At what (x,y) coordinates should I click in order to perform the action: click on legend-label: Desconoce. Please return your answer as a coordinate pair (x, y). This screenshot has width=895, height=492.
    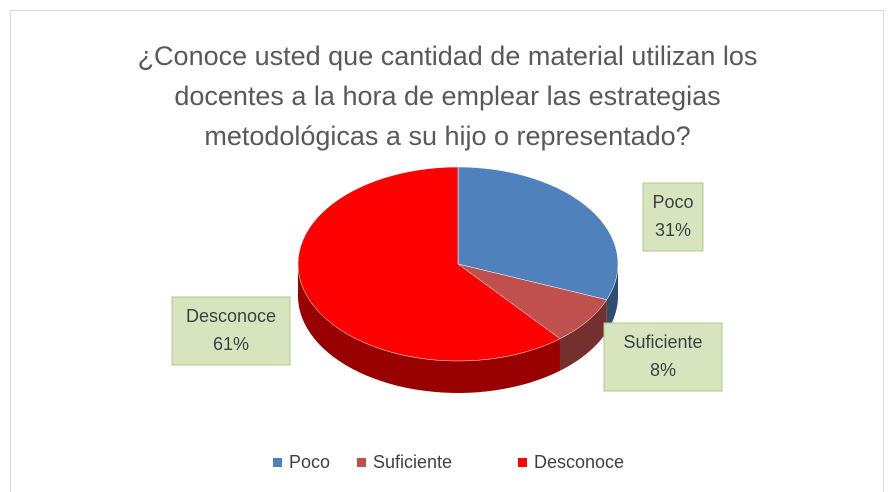
    Looking at the image, I should click on (579, 462).